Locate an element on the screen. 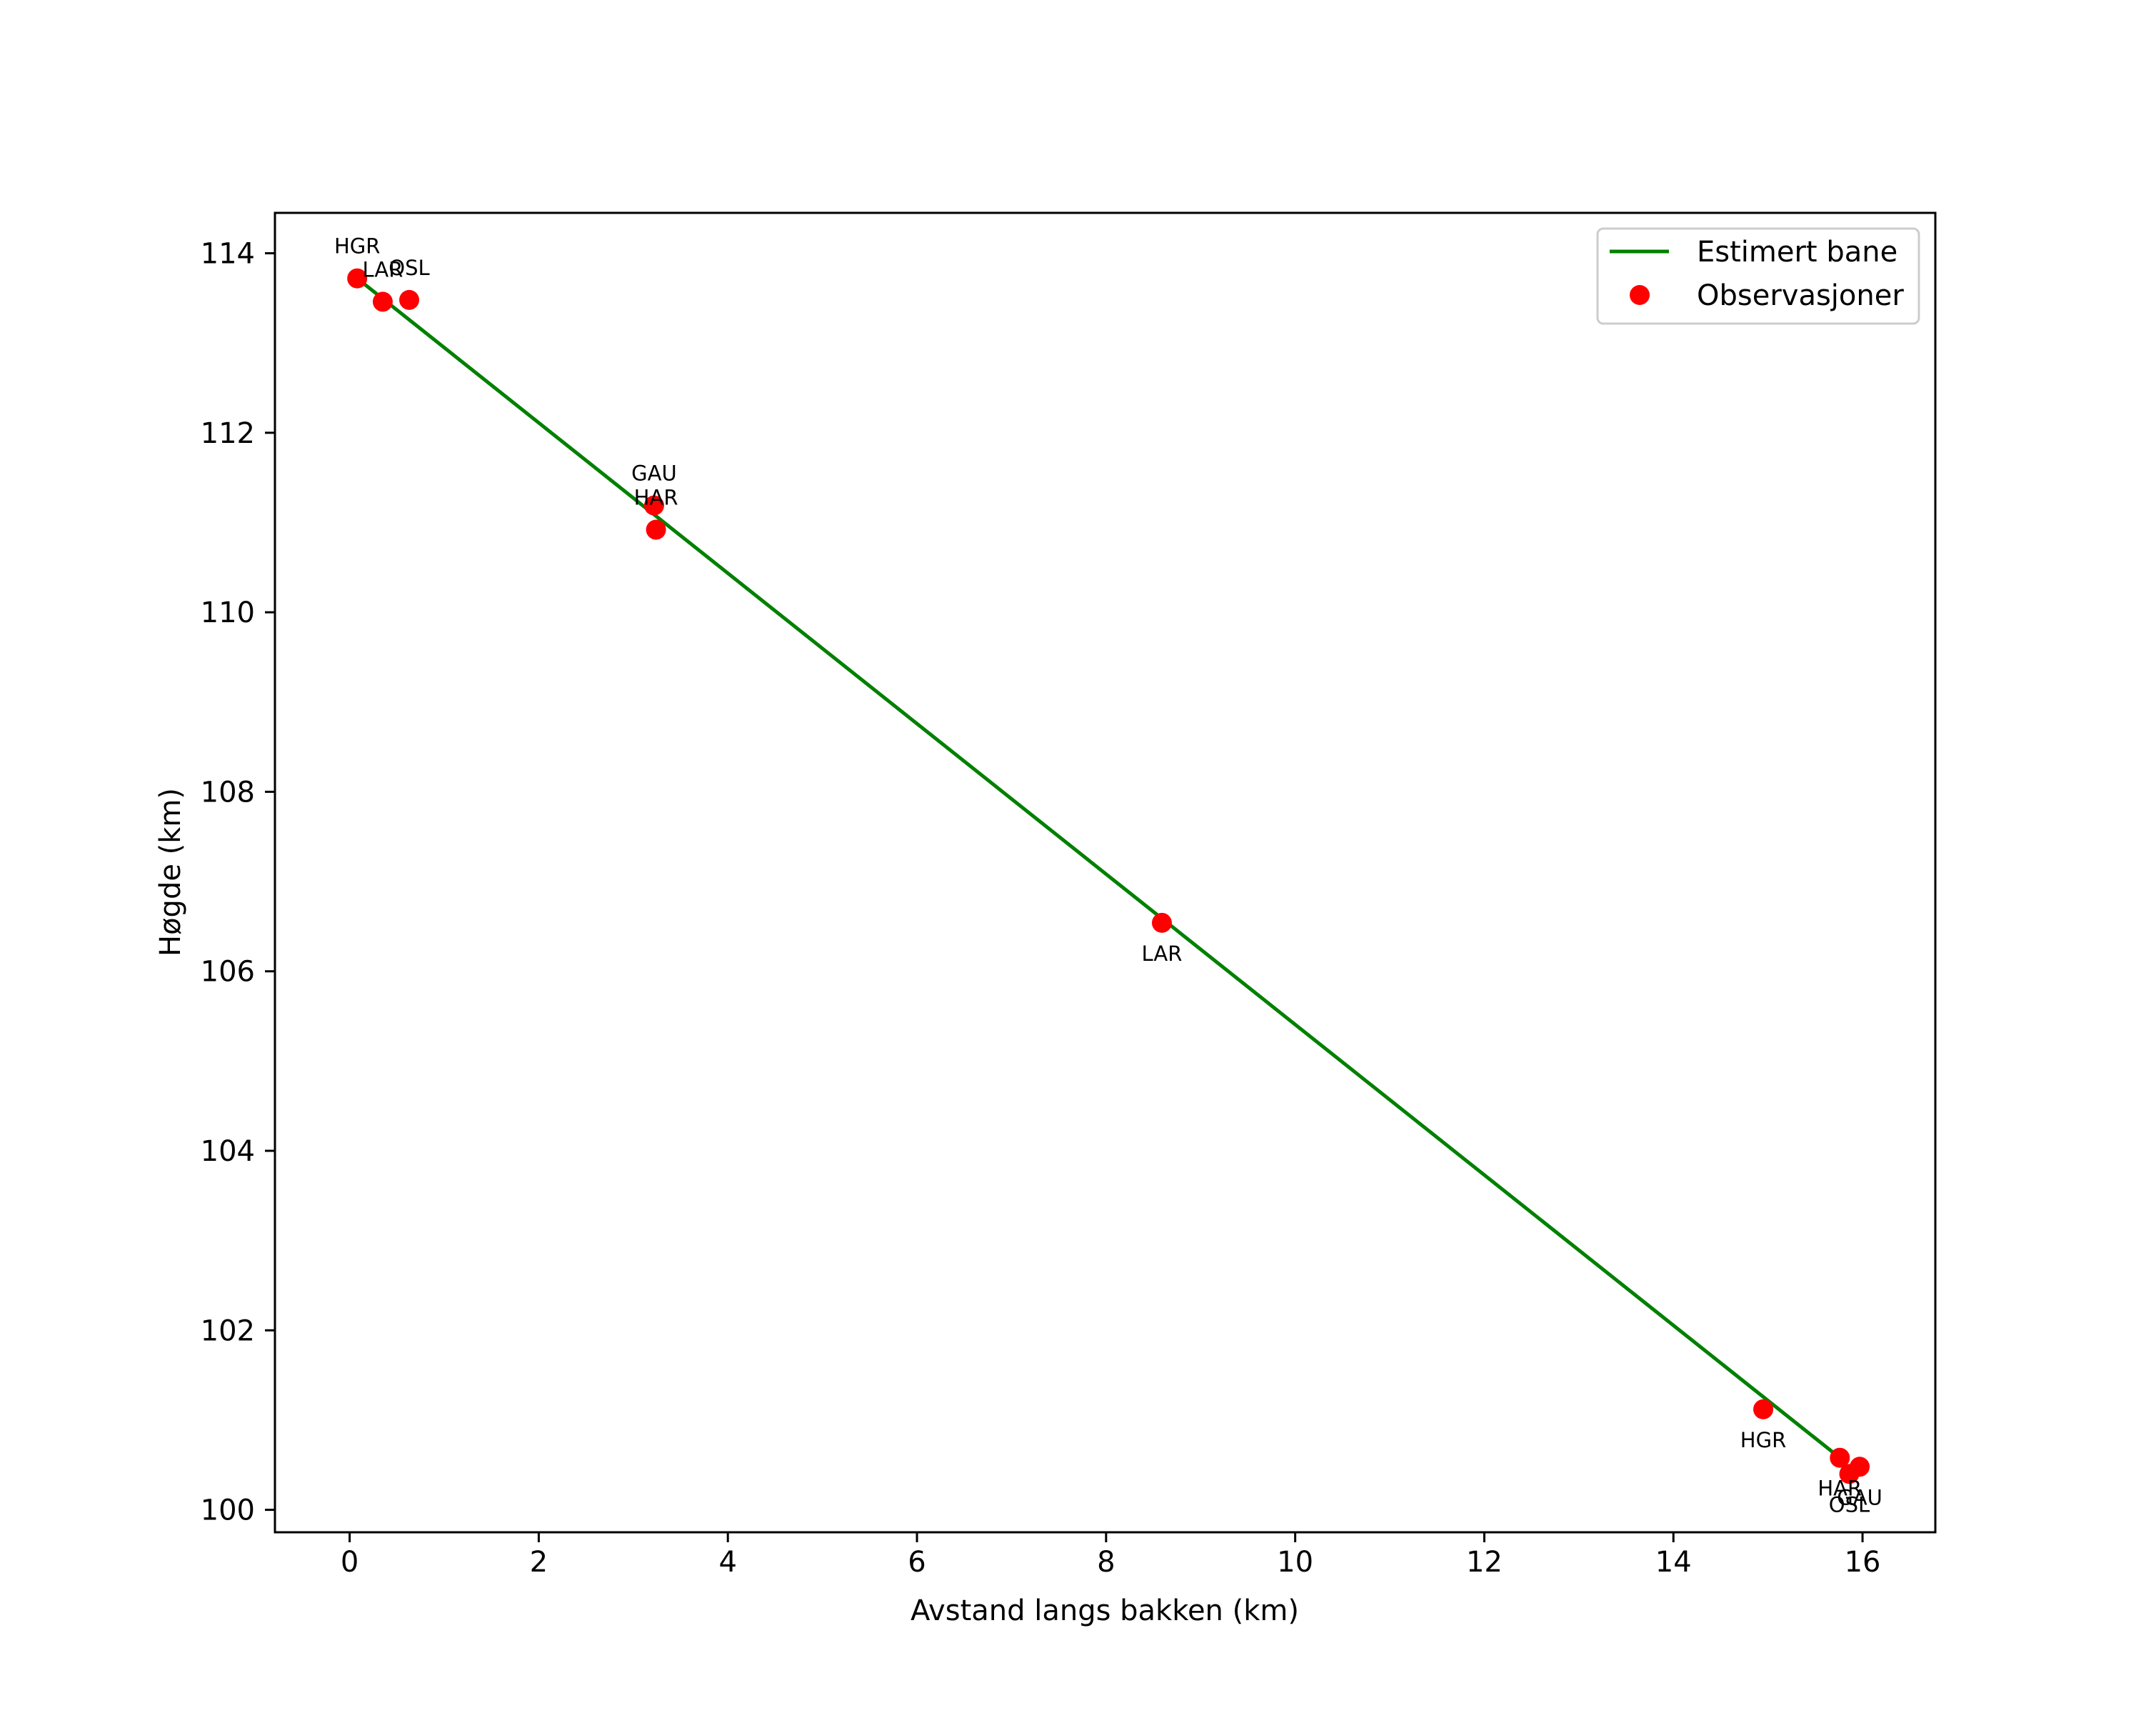 Image resolution: width=2156 pixels, height=1728 pixels. x-tick-label: 12 is located at coordinates (1485, 1562).